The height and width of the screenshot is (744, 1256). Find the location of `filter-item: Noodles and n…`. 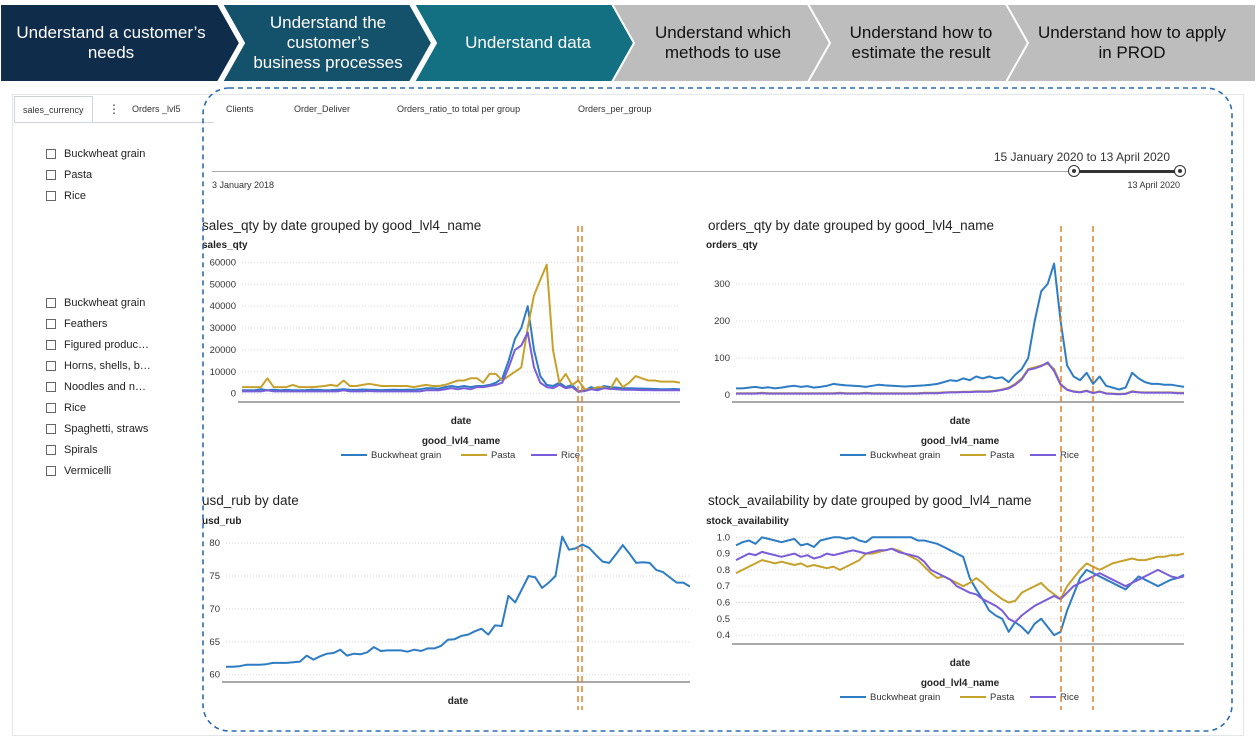

filter-item: Noodles and n… is located at coordinates (98, 386).